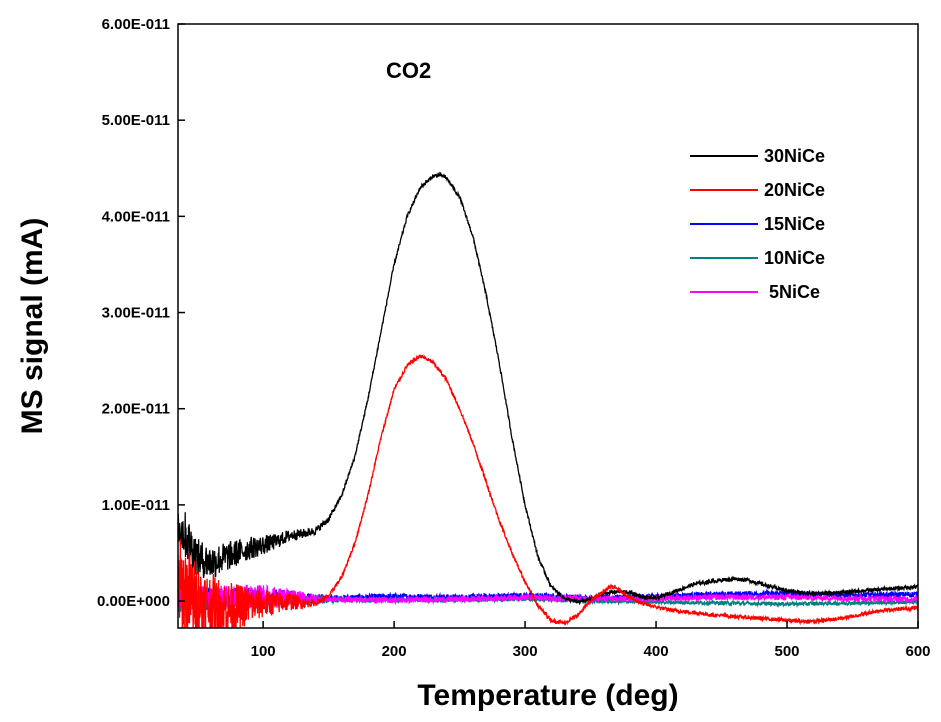 The height and width of the screenshot is (722, 941). Describe the element at coordinates (794, 190) in the screenshot. I see `legend-label: 20NiCe` at that location.